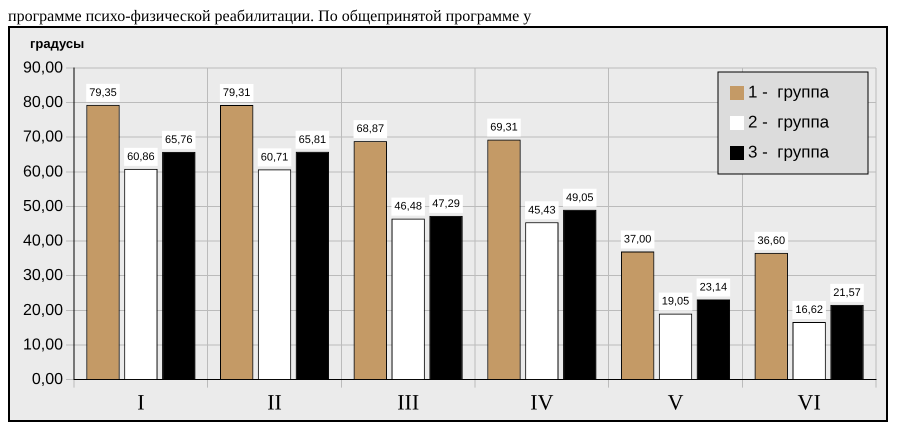 The image size is (898, 430). What do you see at coordinates (809, 402) in the screenshot?
I see `x-tick-label: VI` at bounding box center [809, 402].